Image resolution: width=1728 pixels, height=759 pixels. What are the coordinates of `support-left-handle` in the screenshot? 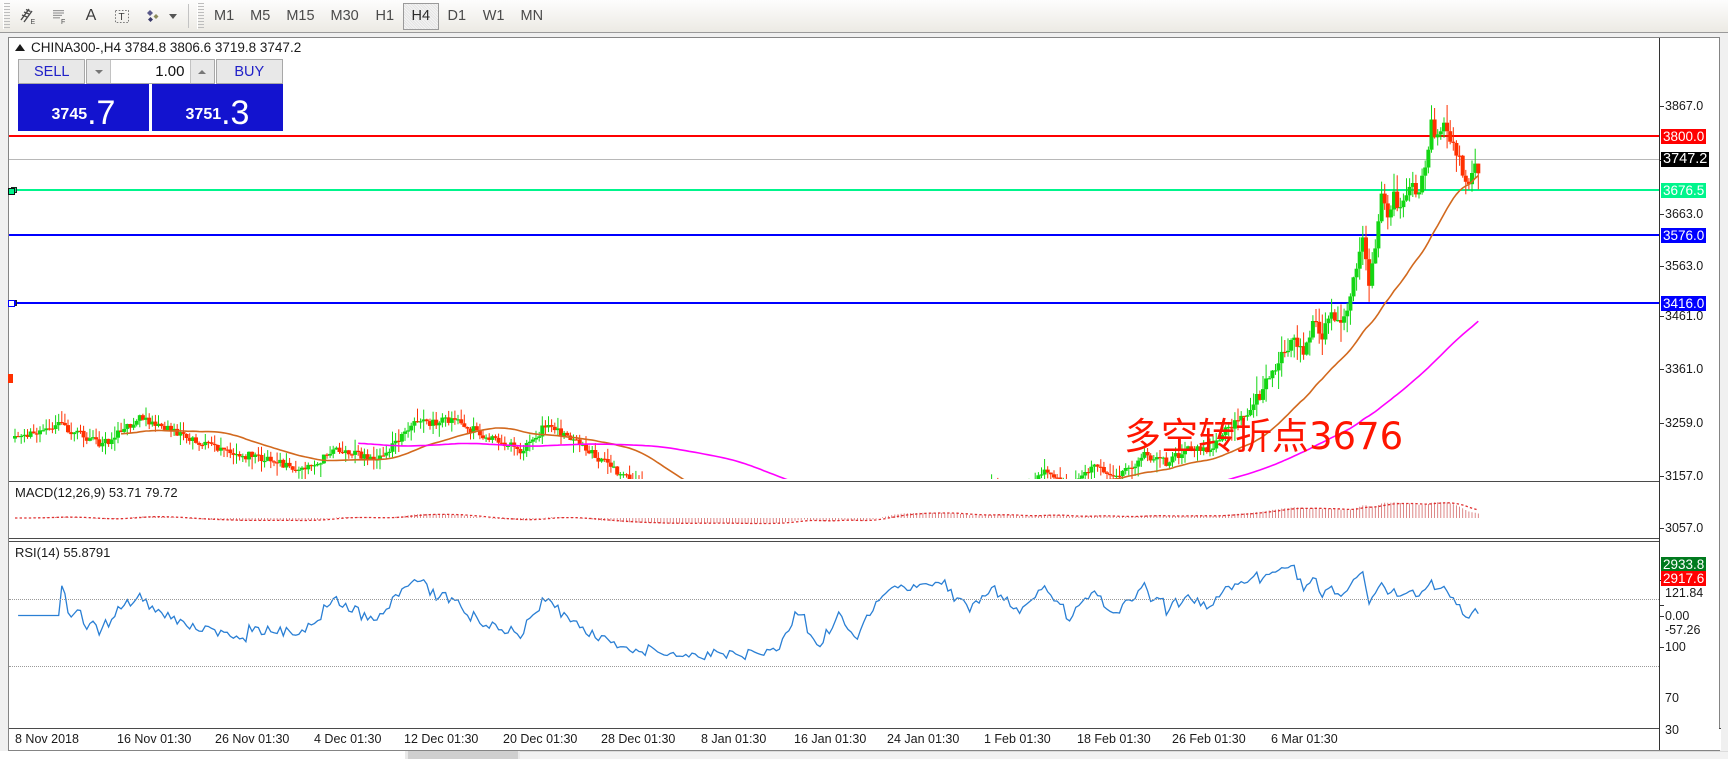 It's located at (11, 303).